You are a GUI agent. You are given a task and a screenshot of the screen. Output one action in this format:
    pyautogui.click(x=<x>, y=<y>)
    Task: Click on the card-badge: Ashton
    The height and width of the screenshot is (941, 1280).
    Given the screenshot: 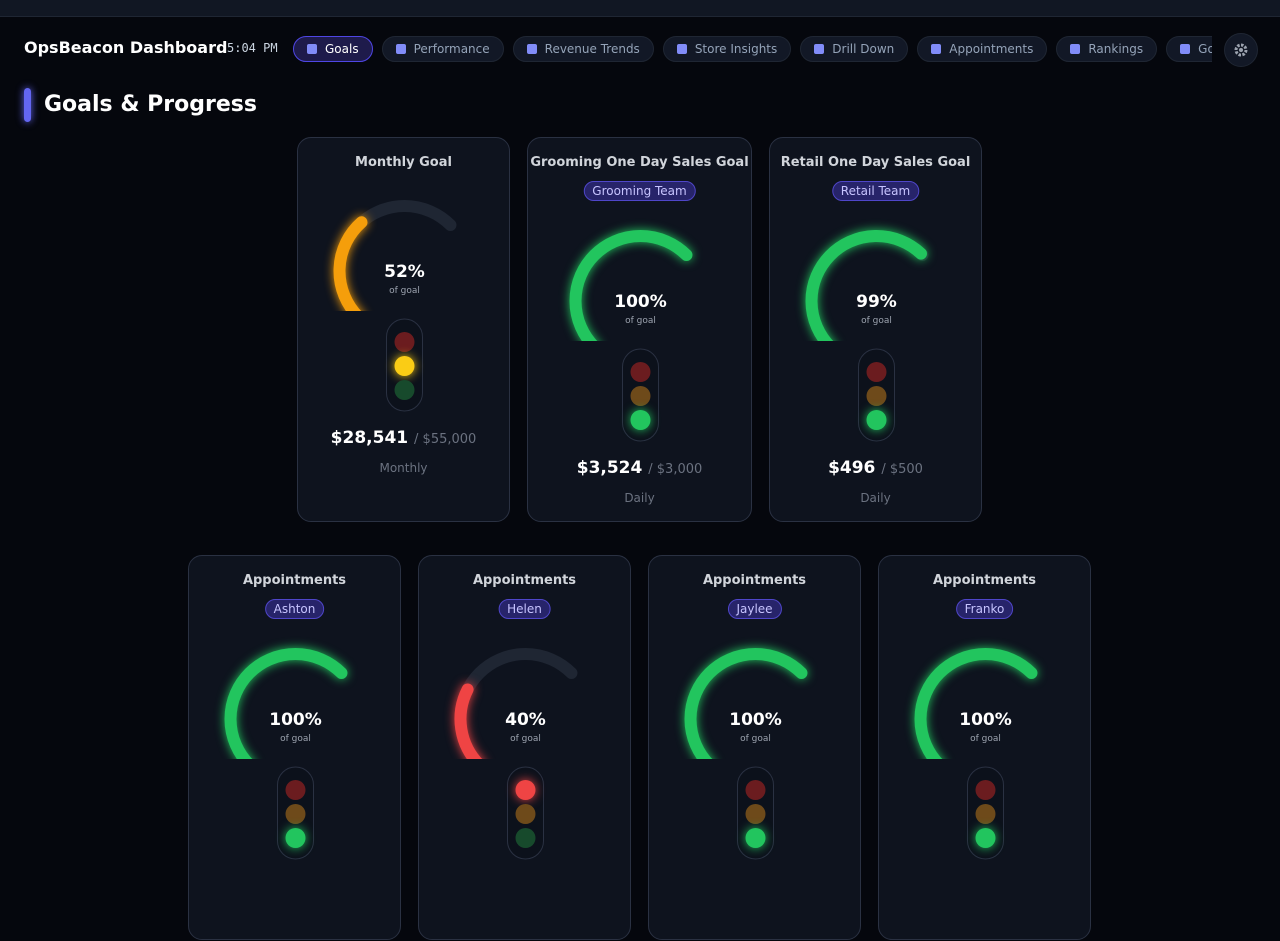 What is the action you would take?
    pyautogui.click(x=294, y=609)
    